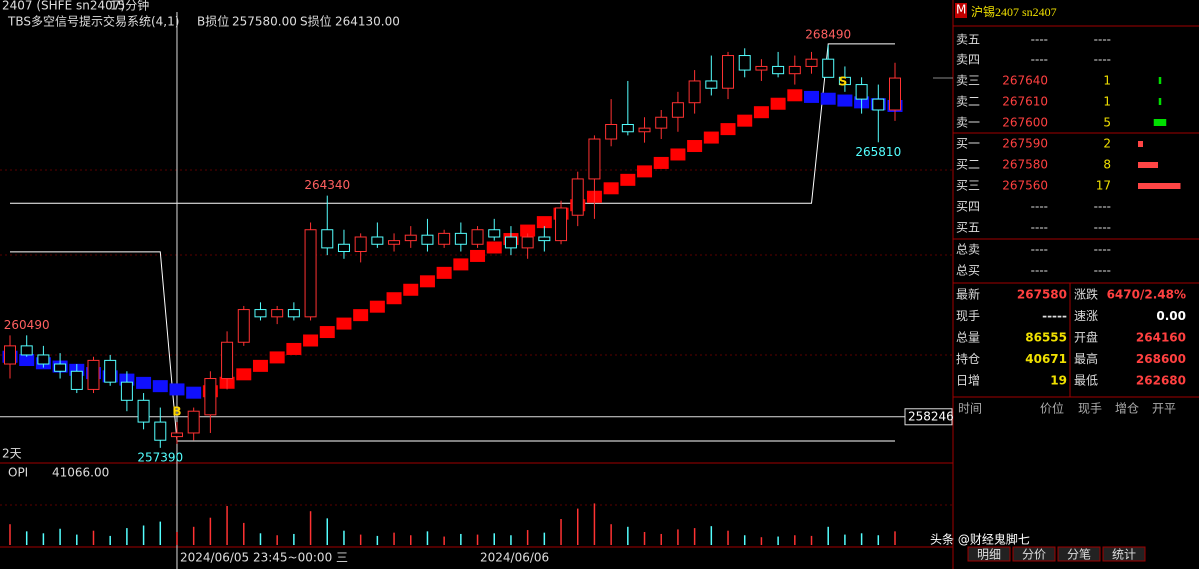  I want to click on book-label: 卖二, so click(968, 102).